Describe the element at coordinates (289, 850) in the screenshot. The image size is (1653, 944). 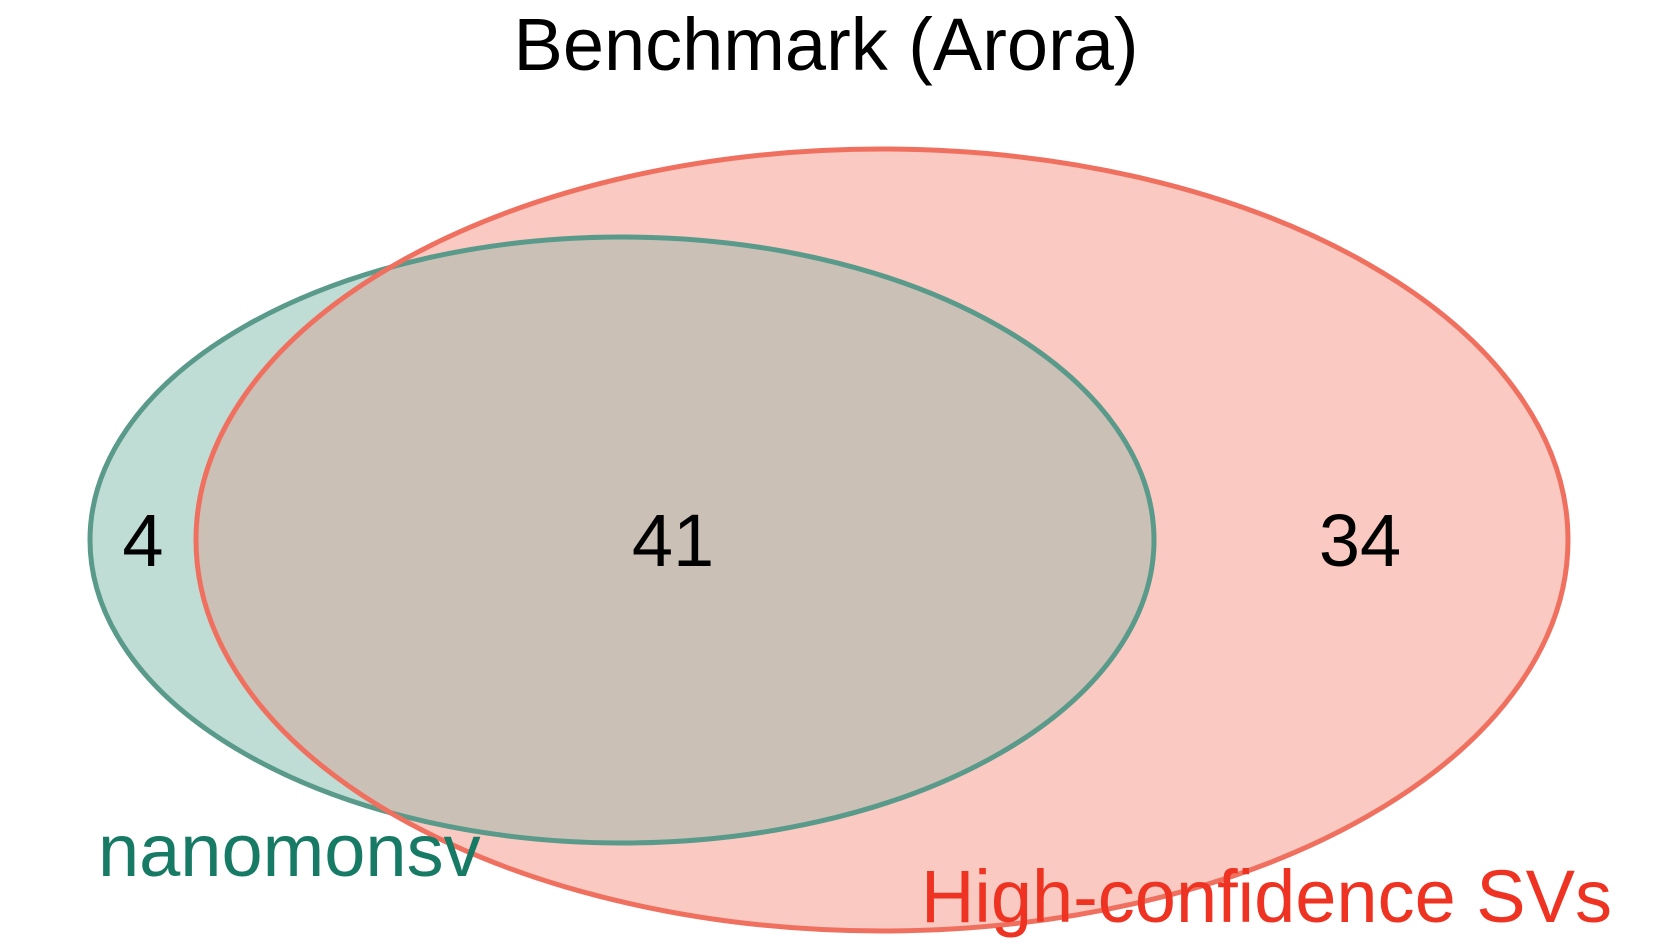
I see `nanomonsv-set-label: nanomonsv` at that location.